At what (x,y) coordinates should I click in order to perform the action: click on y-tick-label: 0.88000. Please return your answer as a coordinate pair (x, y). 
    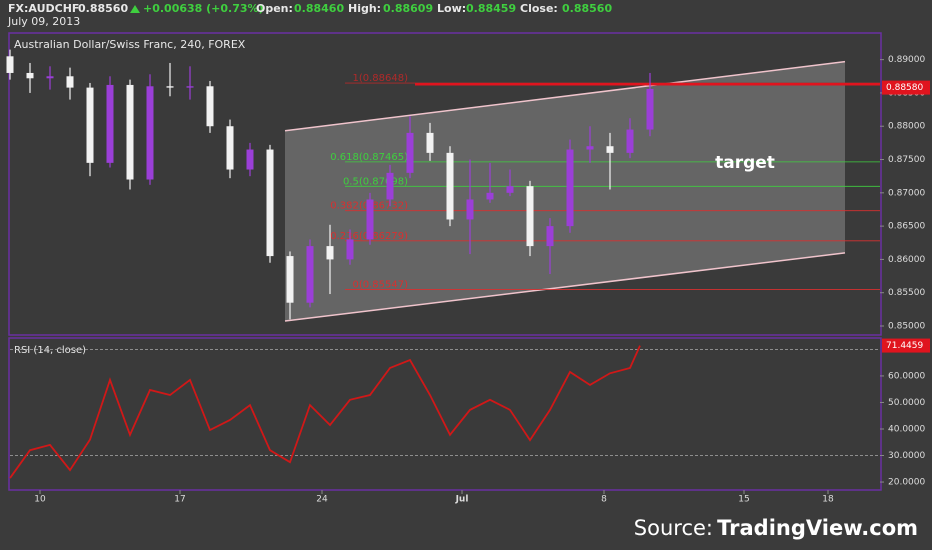
    Looking at the image, I should click on (906, 127).